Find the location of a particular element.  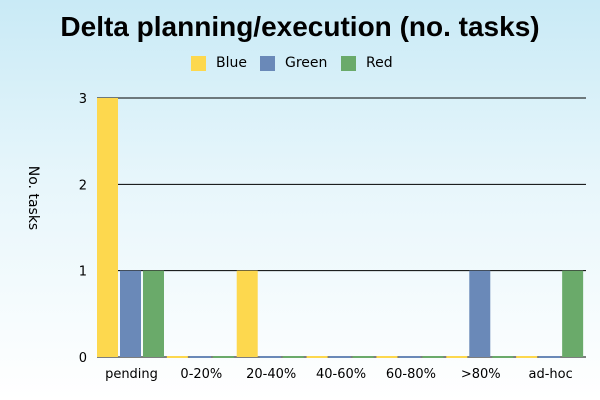

chart-title: Delta planning/execution (no. tasks) is located at coordinates (299, 26).